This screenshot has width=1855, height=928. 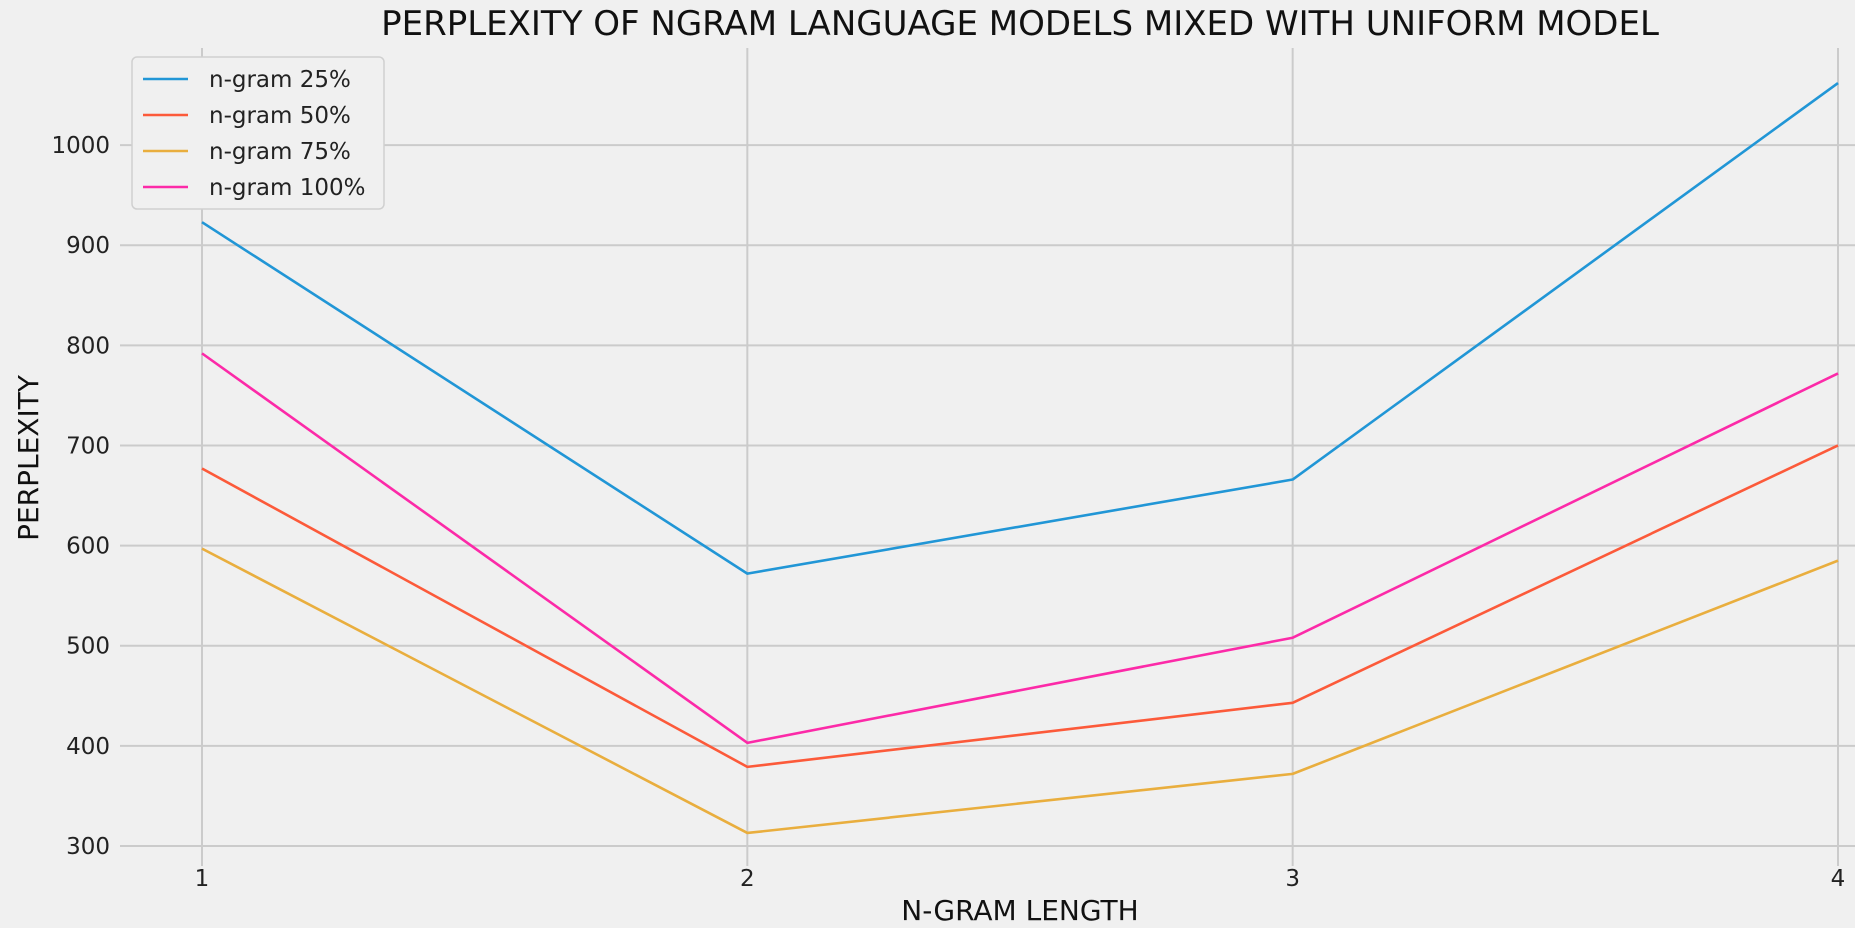 What do you see at coordinates (202, 879) in the screenshot?
I see `x-tick-label: 1` at bounding box center [202, 879].